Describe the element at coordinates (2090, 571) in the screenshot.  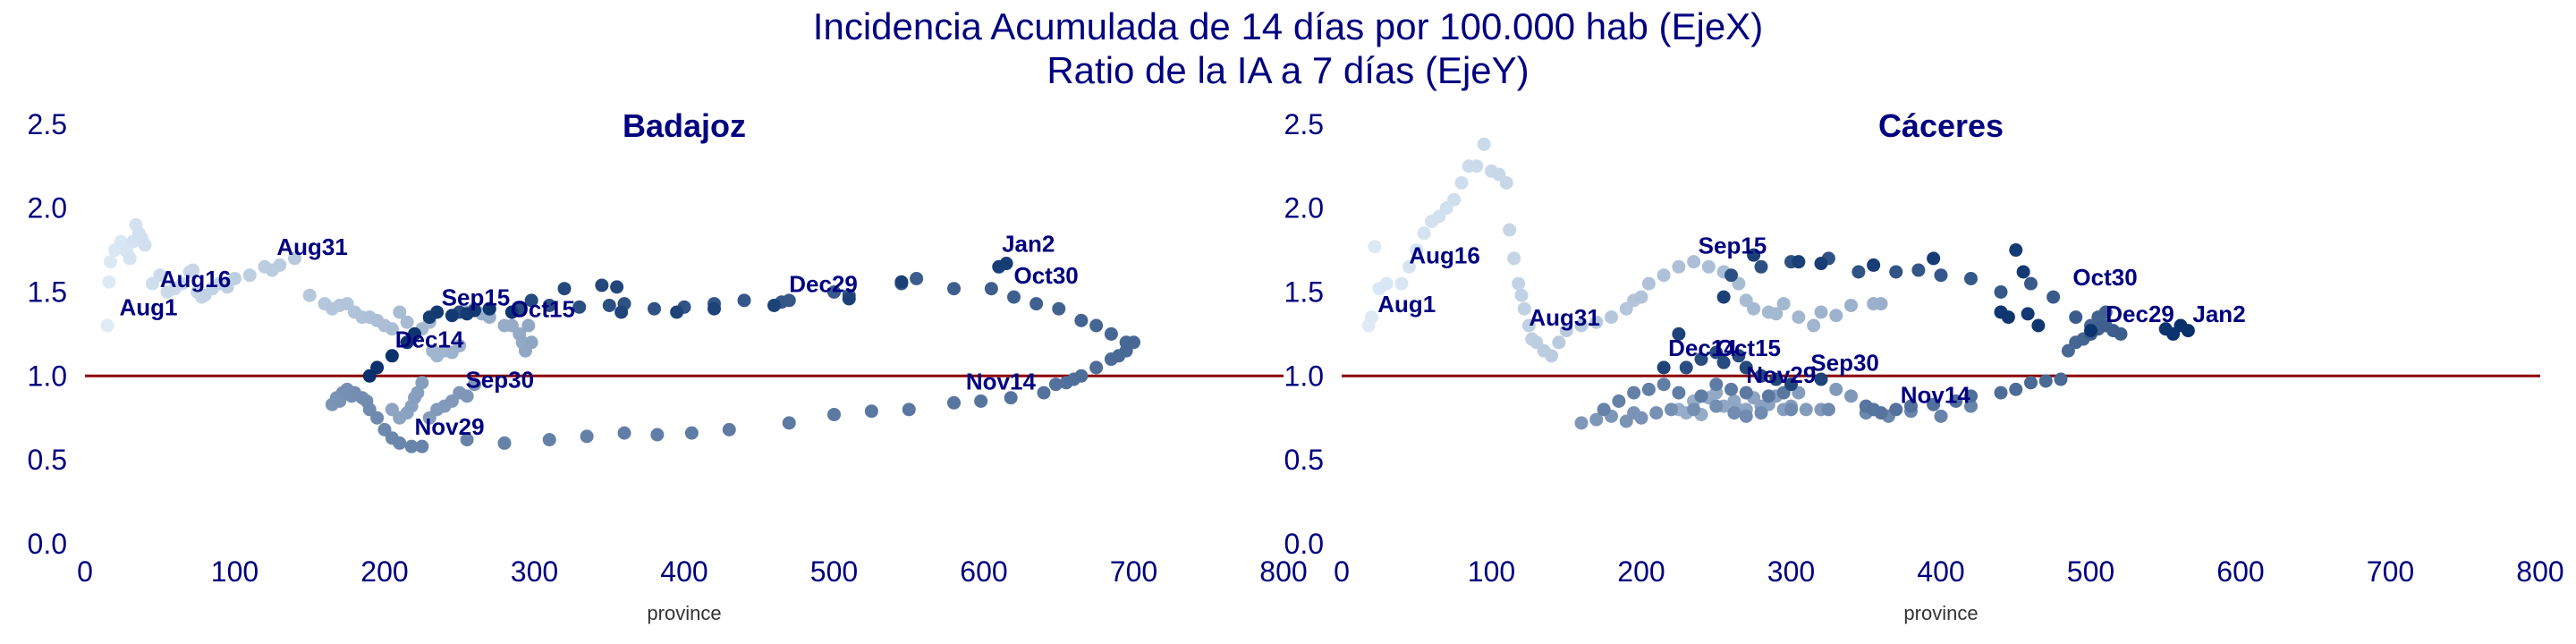
I see `x-tick-label: 500` at that location.